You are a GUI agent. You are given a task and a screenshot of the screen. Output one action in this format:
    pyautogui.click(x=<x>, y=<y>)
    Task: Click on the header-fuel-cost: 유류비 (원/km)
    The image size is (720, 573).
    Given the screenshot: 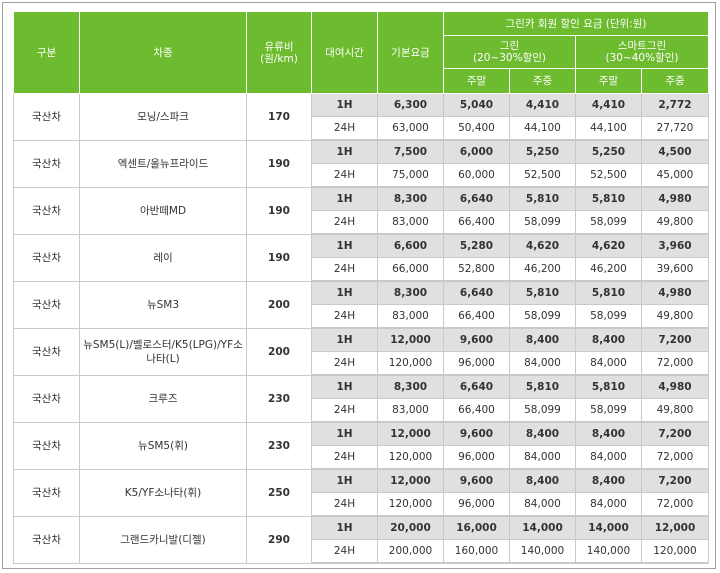 What is the action you would take?
    pyautogui.click(x=279, y=52)
    